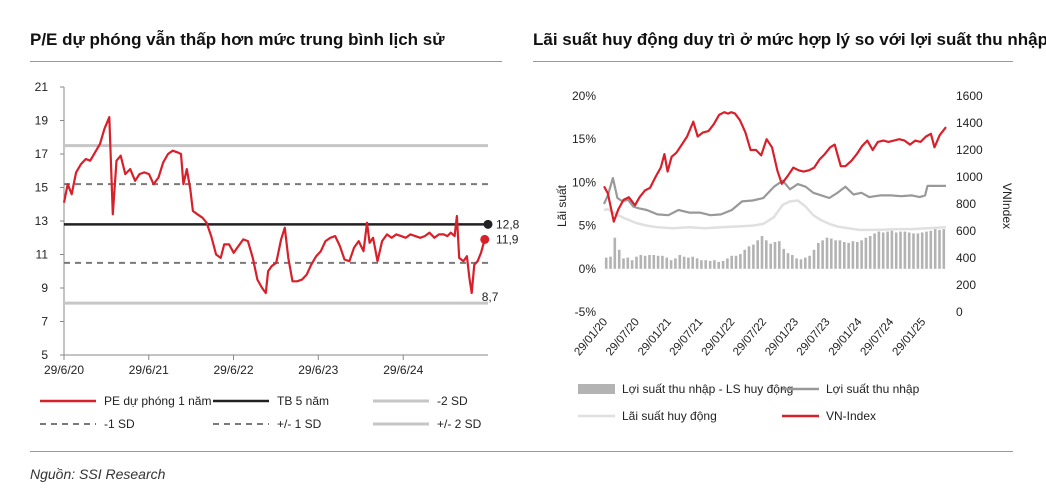  Describe the element at coordinates (157, 401) in the screenshot. I see `legend-label: PE dự phóng 1 năm` at that location.